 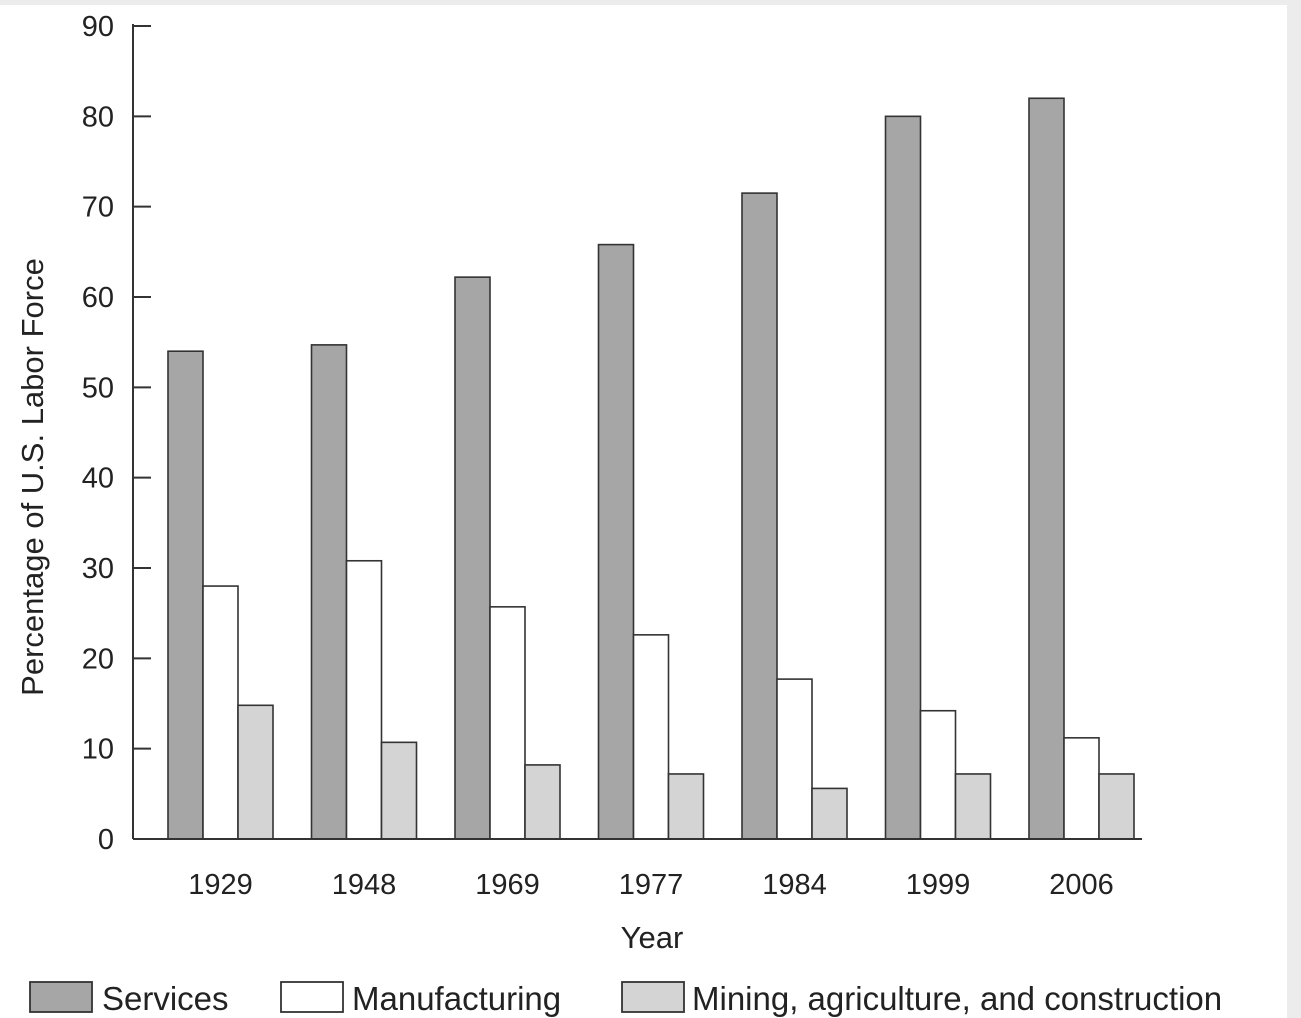 What do you see at coordinates (507, 885) in the screenshot?
I see `x-tick-label-1969: 1969` at bounding box center [507, 885].